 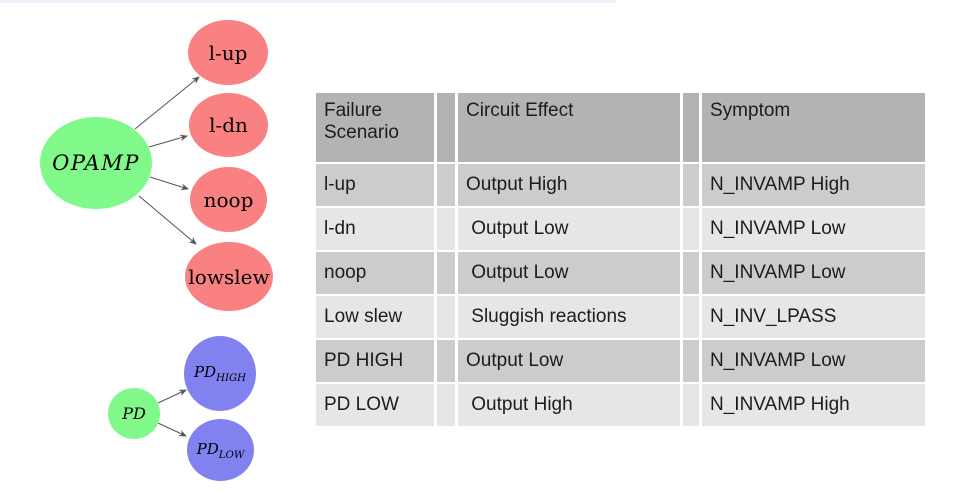 What do you see at coordinates (308, 1) in the screenshot?
I see `top-edge-strip` at bounding box center [308, 1].